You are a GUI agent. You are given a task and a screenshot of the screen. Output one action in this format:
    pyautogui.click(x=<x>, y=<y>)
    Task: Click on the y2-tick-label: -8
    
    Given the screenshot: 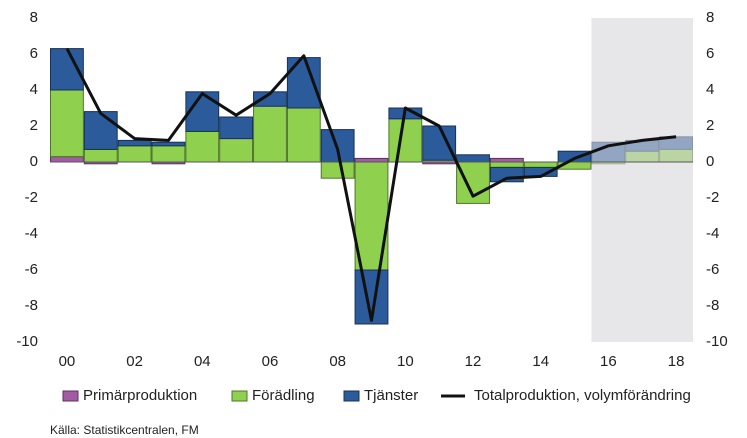 What is the action you would take?
    pyautogui.click(x=712, y=305)
    